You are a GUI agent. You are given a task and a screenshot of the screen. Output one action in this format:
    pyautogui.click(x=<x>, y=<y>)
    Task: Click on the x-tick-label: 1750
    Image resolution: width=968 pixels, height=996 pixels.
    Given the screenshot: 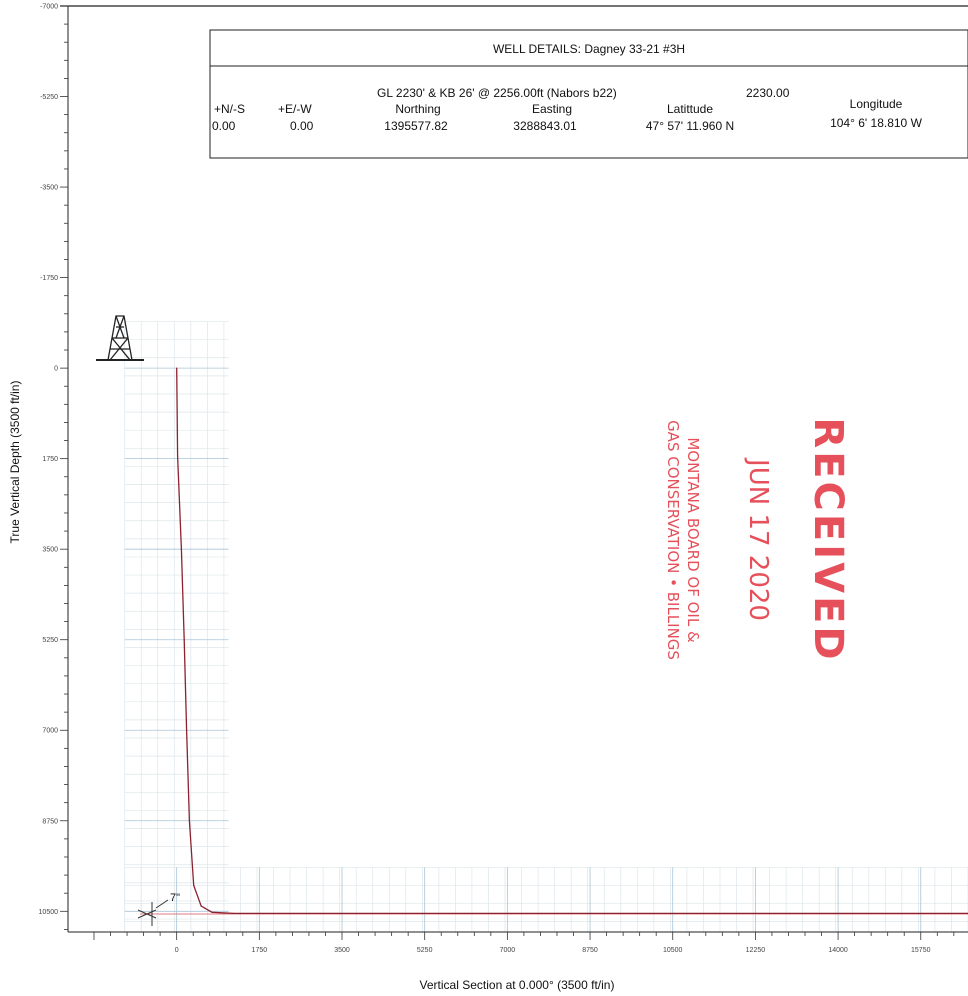 What is the action you would take?
    pyautogui.click(x=260, y=950)
    